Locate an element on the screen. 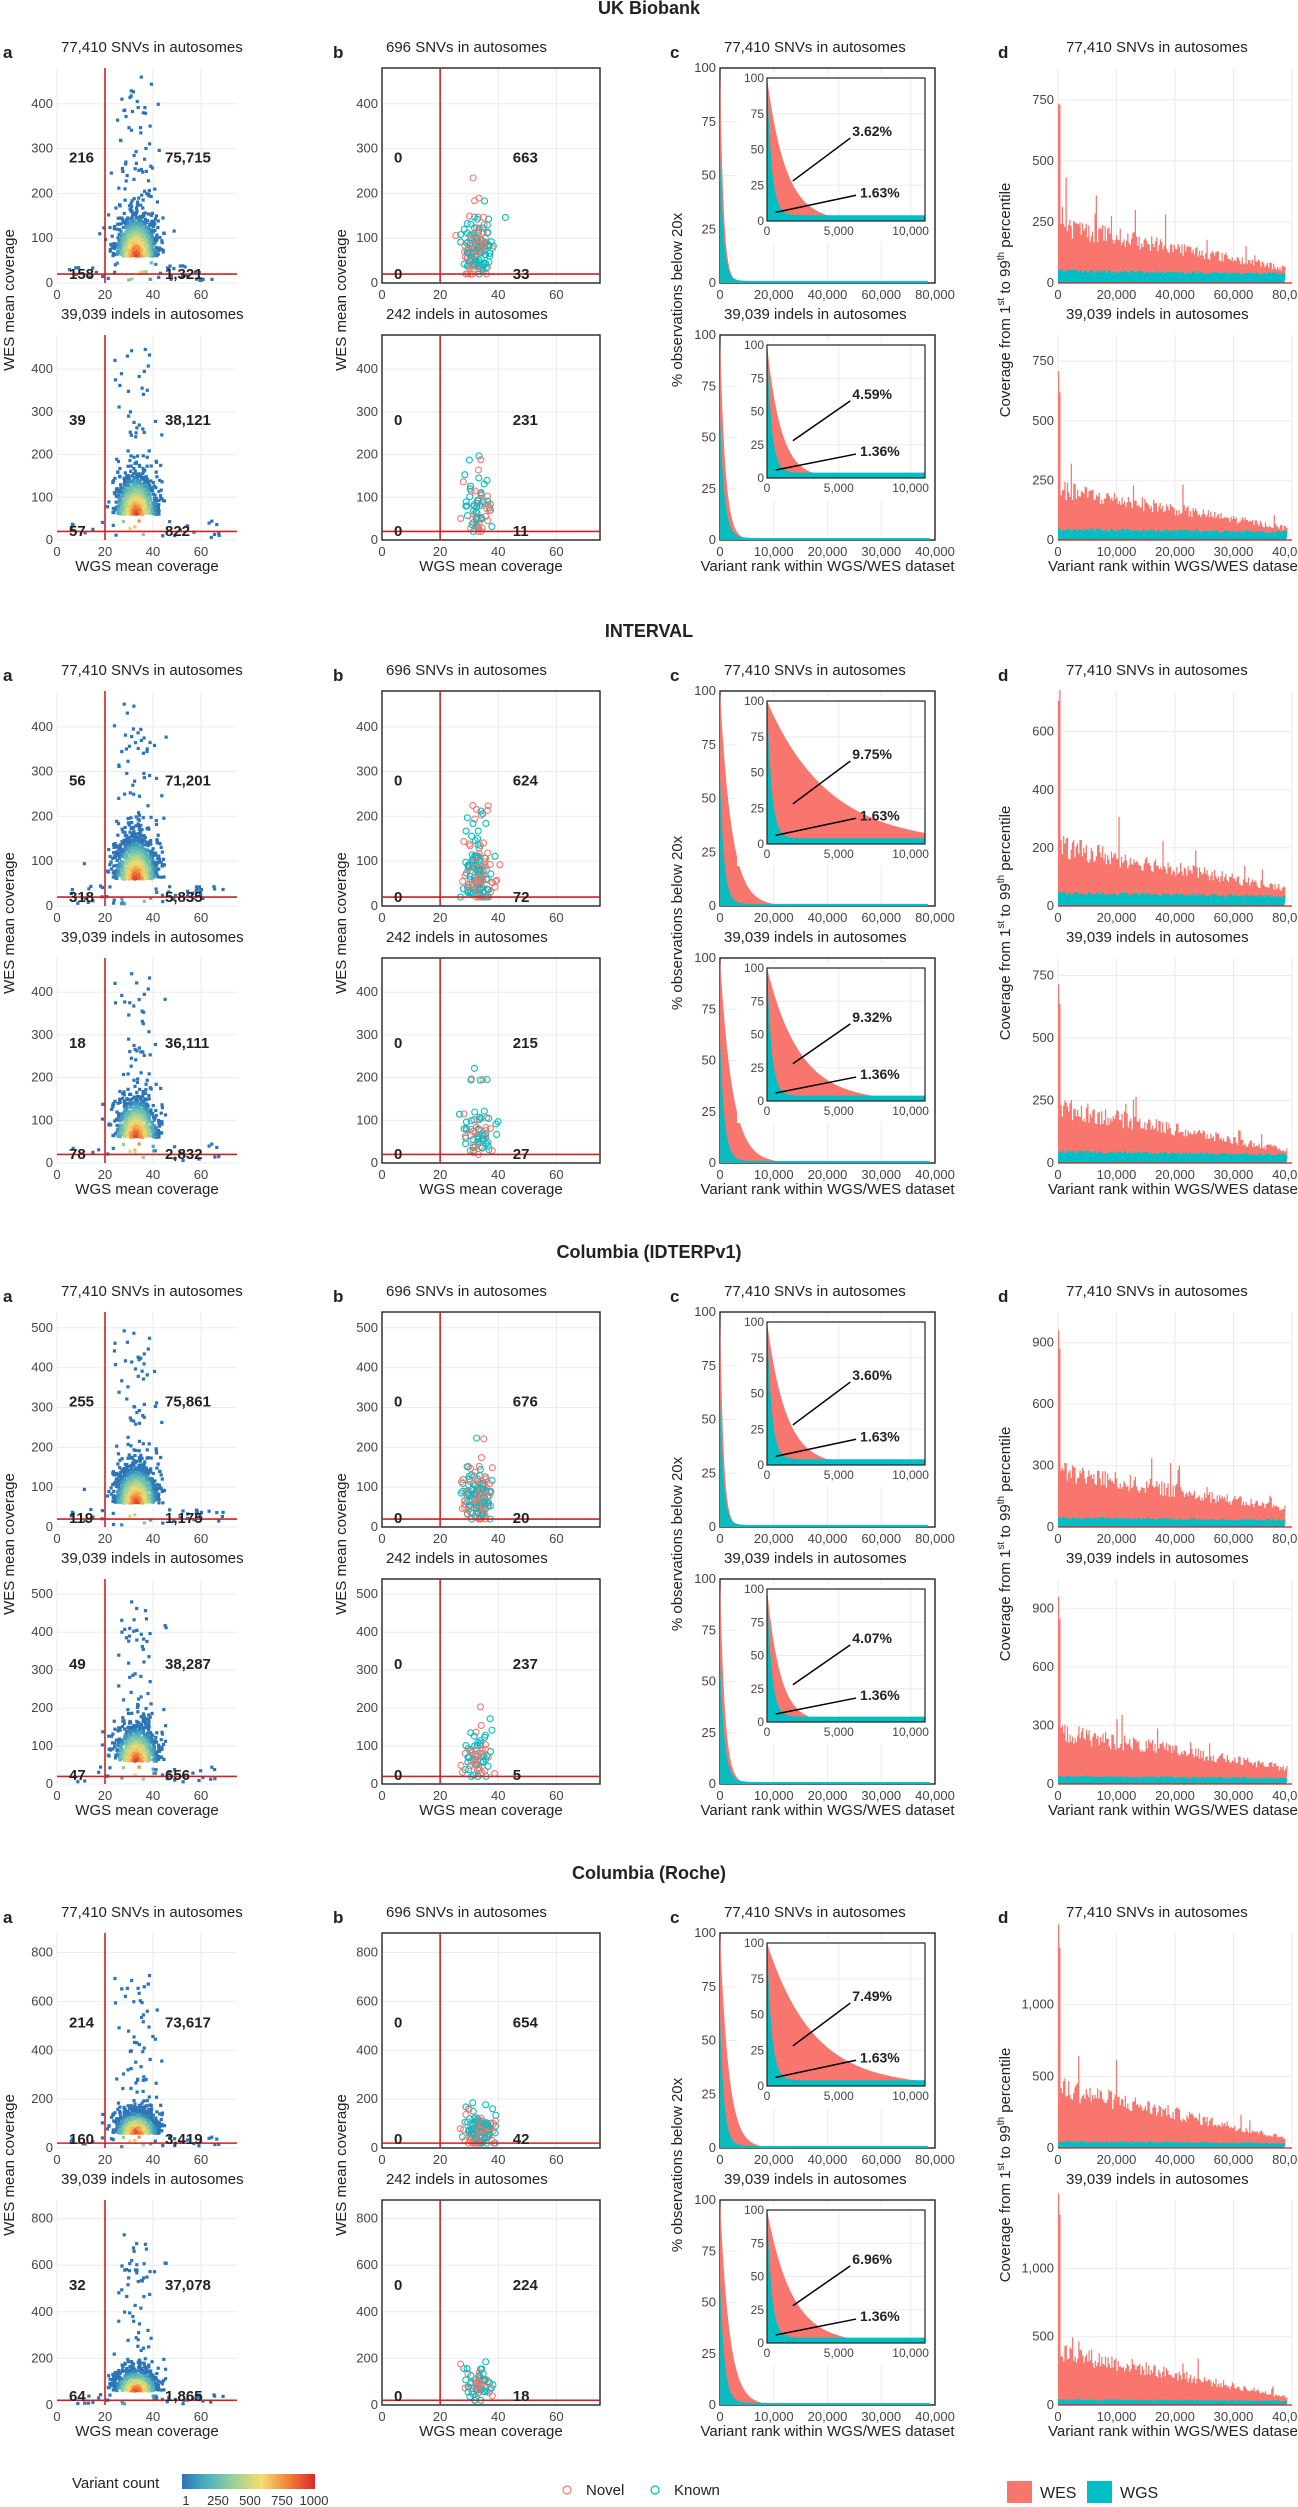 The height and width of the screenshot is (2507, 1298). x-tick-label: 10,000 is located at coordinates (774, 551).